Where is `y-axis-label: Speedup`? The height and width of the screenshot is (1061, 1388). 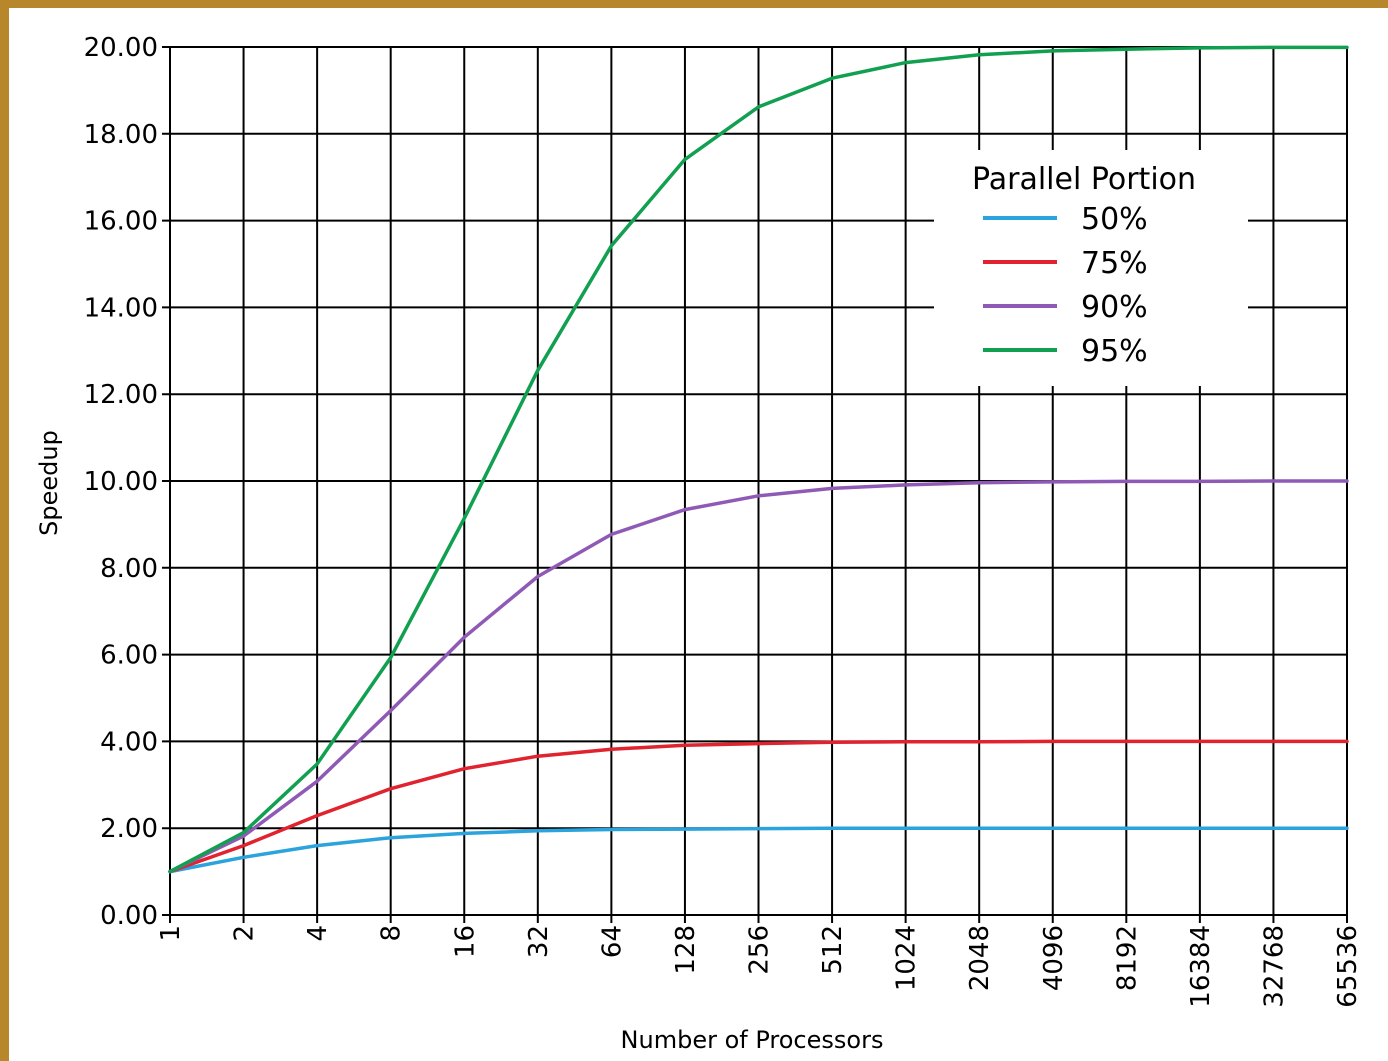
y-axis-label: Speedup is located at coordinates (49, 483).